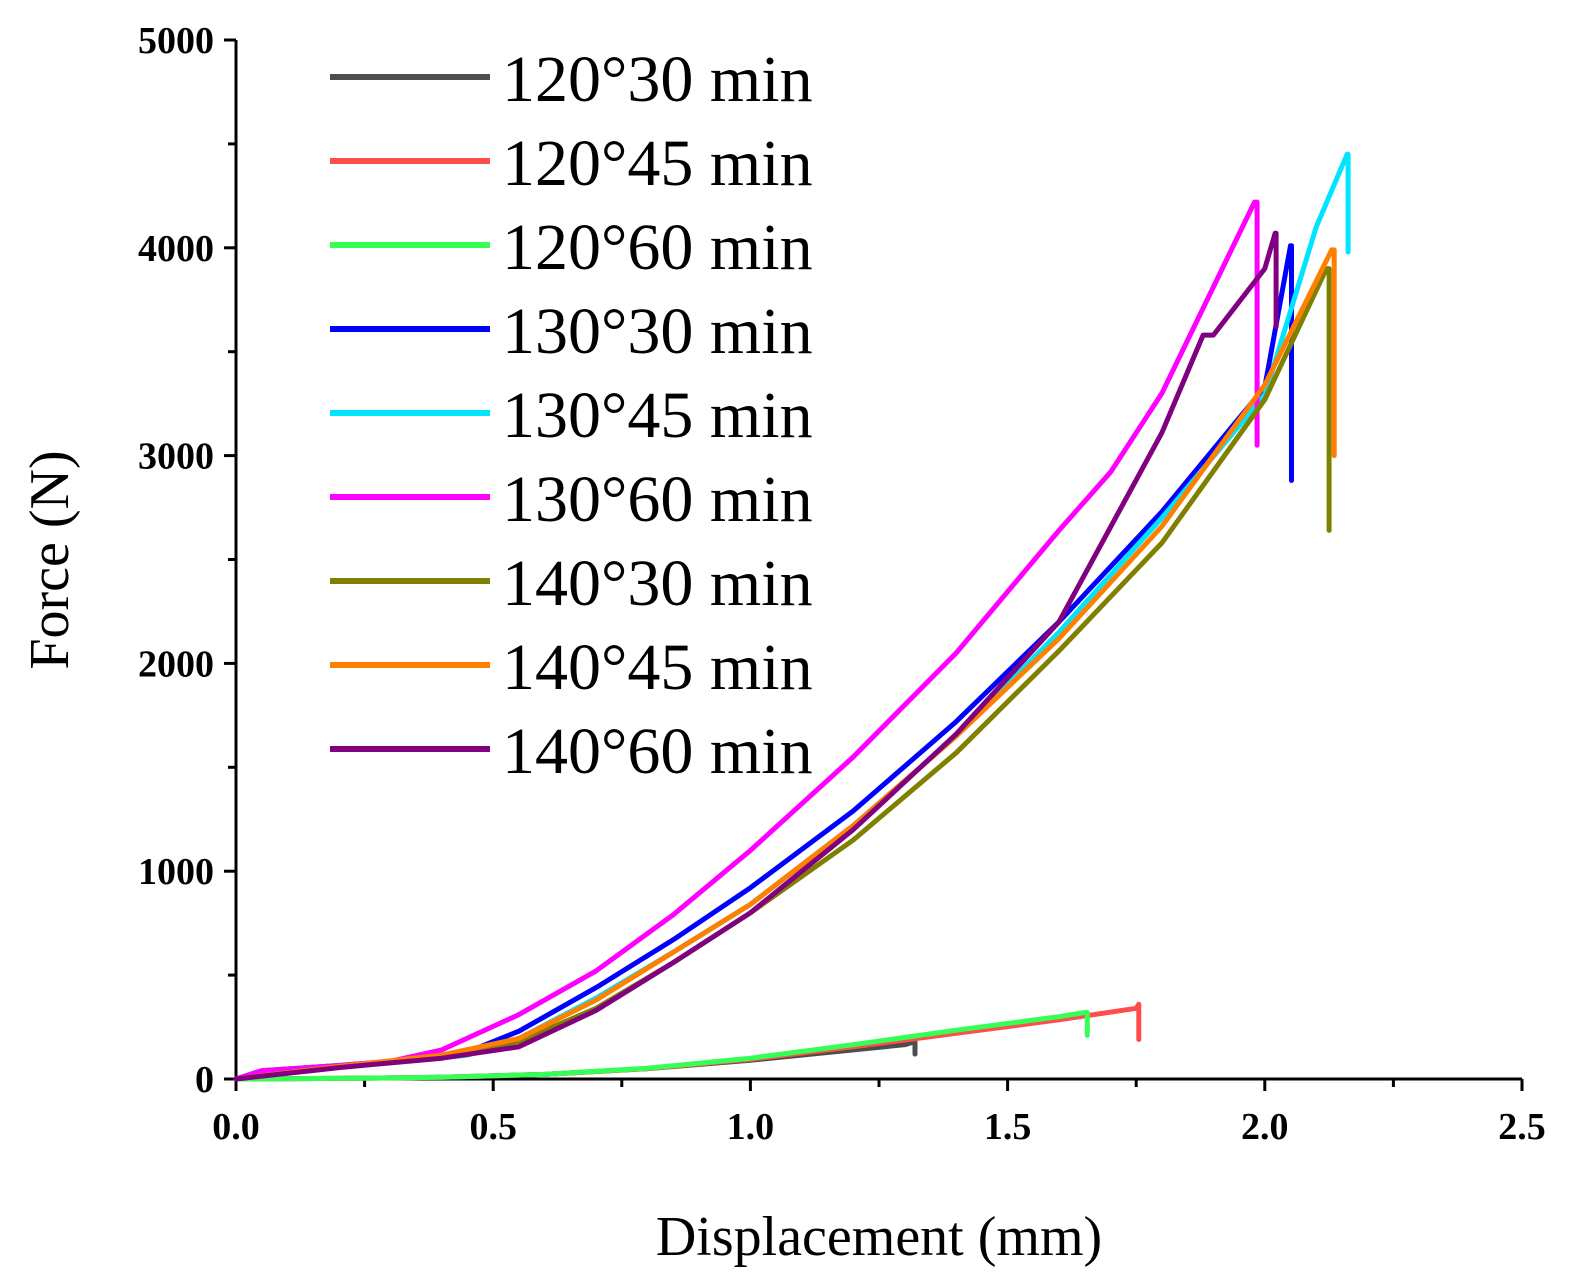  What do you see at coordinates (1008, 1127) in the screenshot?
I see `x-tick-label: 1.5` at bounding box center [1008, 1127].